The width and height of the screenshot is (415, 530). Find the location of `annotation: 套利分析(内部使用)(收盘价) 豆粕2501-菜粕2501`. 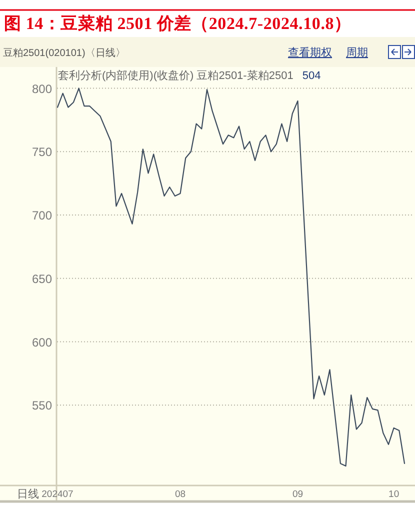

annotation: 套利分析(内部使用)(收盘价) 豆粕2501-菜粕2501 is located at coordinates (176, 75).